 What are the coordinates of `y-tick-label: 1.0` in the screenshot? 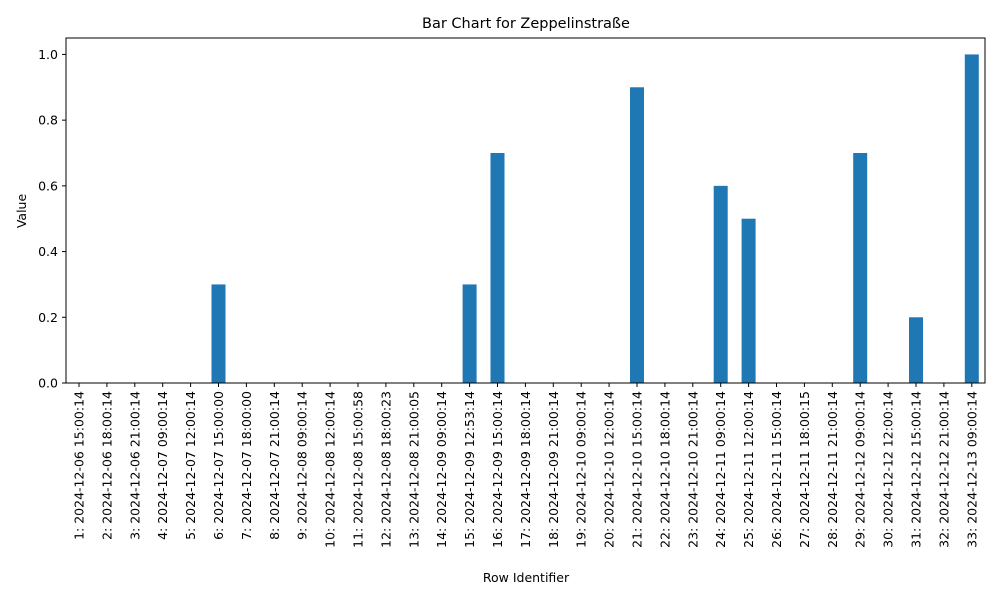 It's located at (48, 54).